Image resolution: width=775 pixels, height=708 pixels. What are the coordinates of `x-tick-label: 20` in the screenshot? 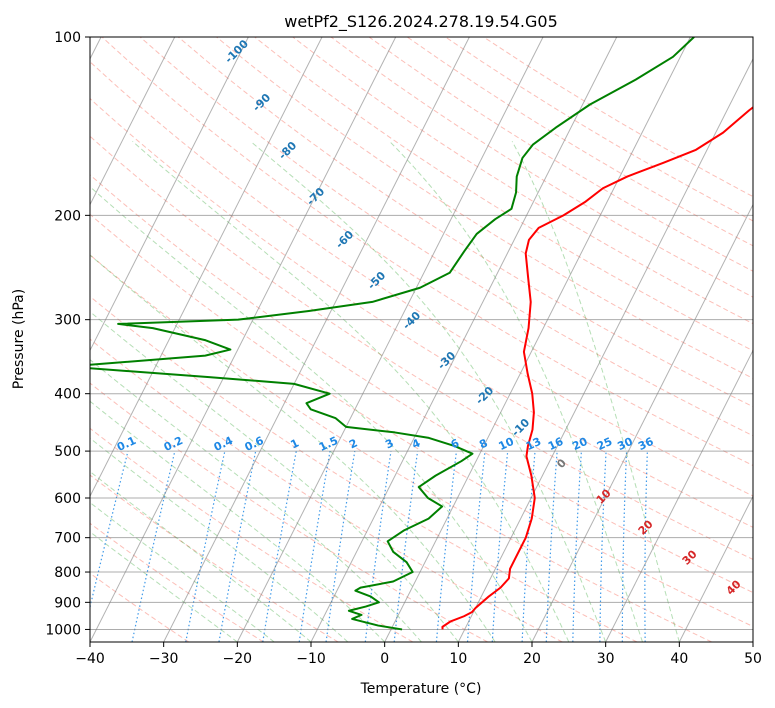 It's located at (532, 659).